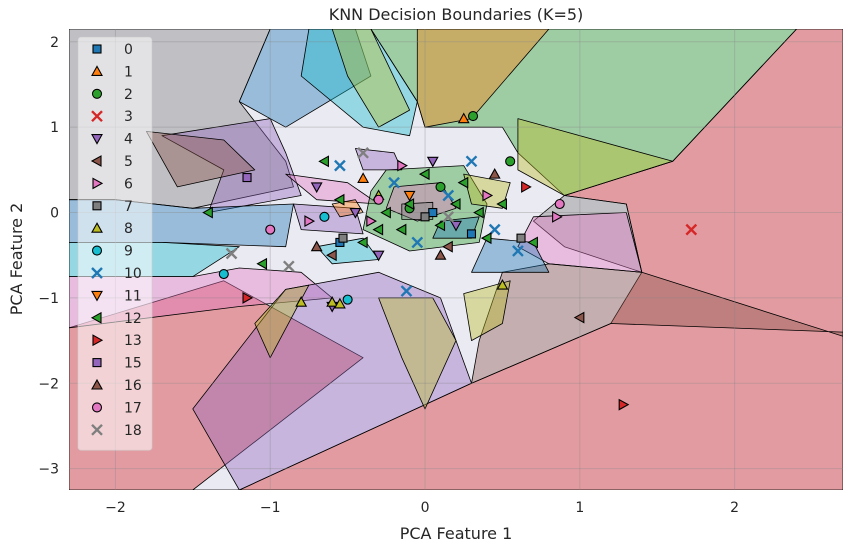 The width and height of the screenshot is (865, 552). What do you see at coordinates (579, 508) in the screenshot?
I see `x-tick-label: 1` at bounding box center [579, 508].